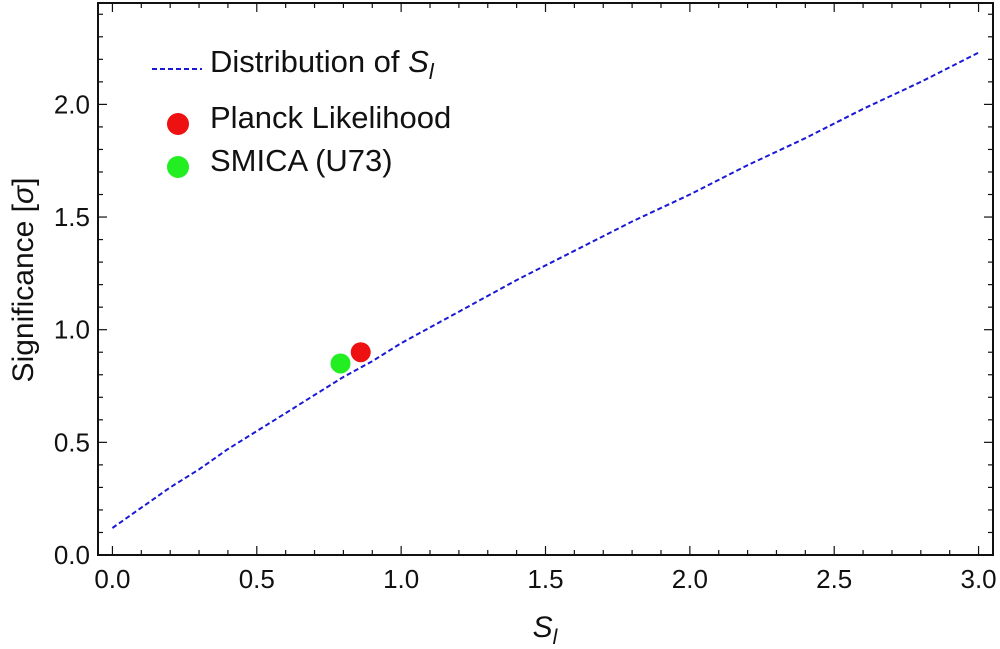 This screenshot has width=1000, height=649. Describe the element at coordinates (401, 579) in the screenshot. I see `x-tick-label: 1.0` at that location.